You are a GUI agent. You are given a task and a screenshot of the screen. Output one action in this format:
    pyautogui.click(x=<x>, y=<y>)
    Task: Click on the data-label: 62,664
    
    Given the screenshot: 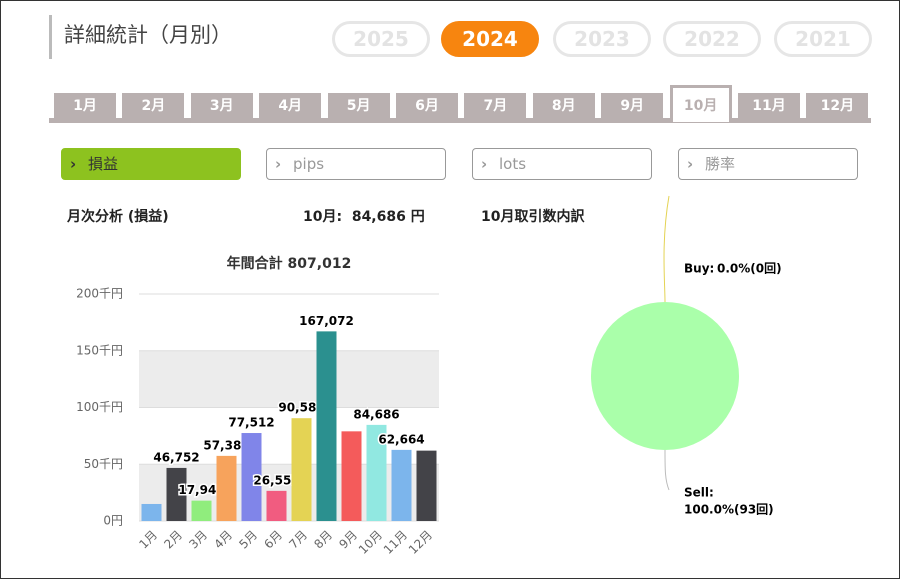 What is the action you would take?
    pyautogui.click(x=401, y=439)
    